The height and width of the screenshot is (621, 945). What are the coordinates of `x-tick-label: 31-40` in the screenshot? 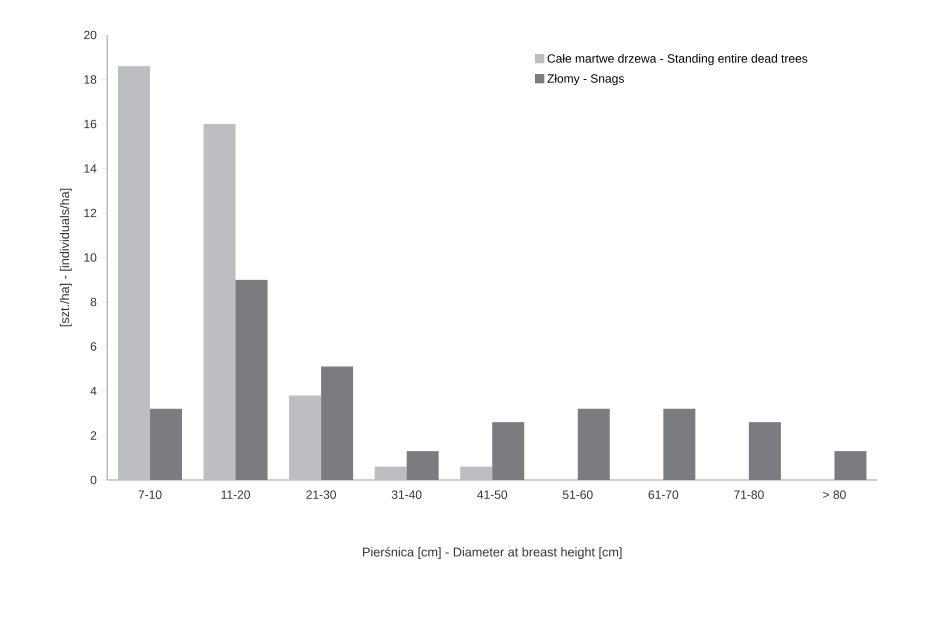 It's located at (407, 494).